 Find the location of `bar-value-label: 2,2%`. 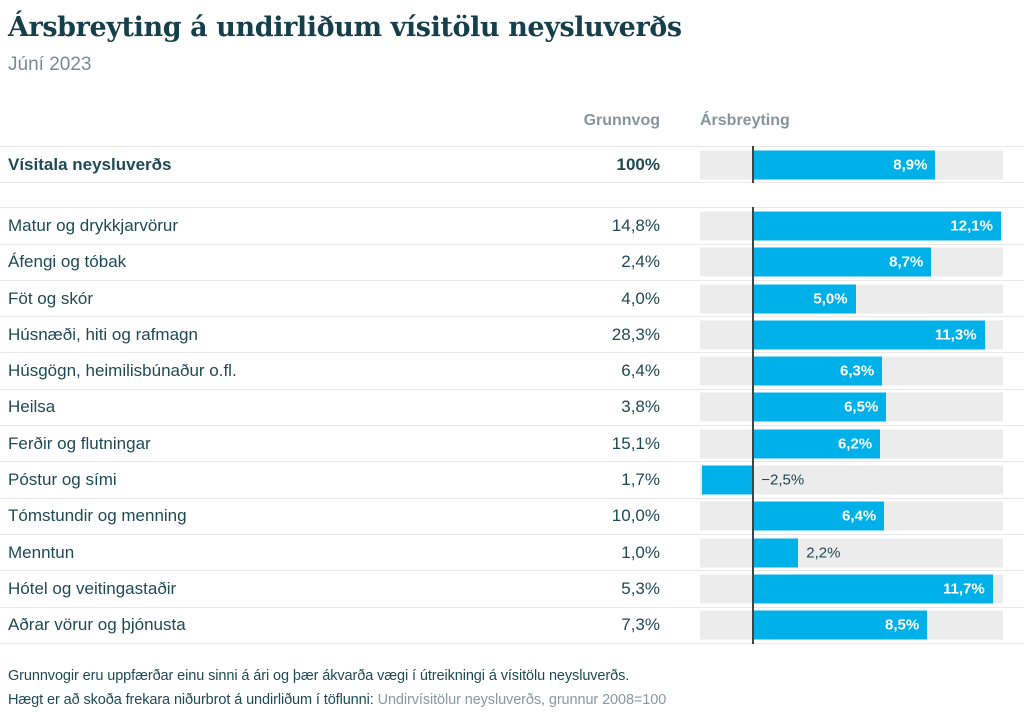

bar-value-label: 2,2% is located at coordinates (823, 553).